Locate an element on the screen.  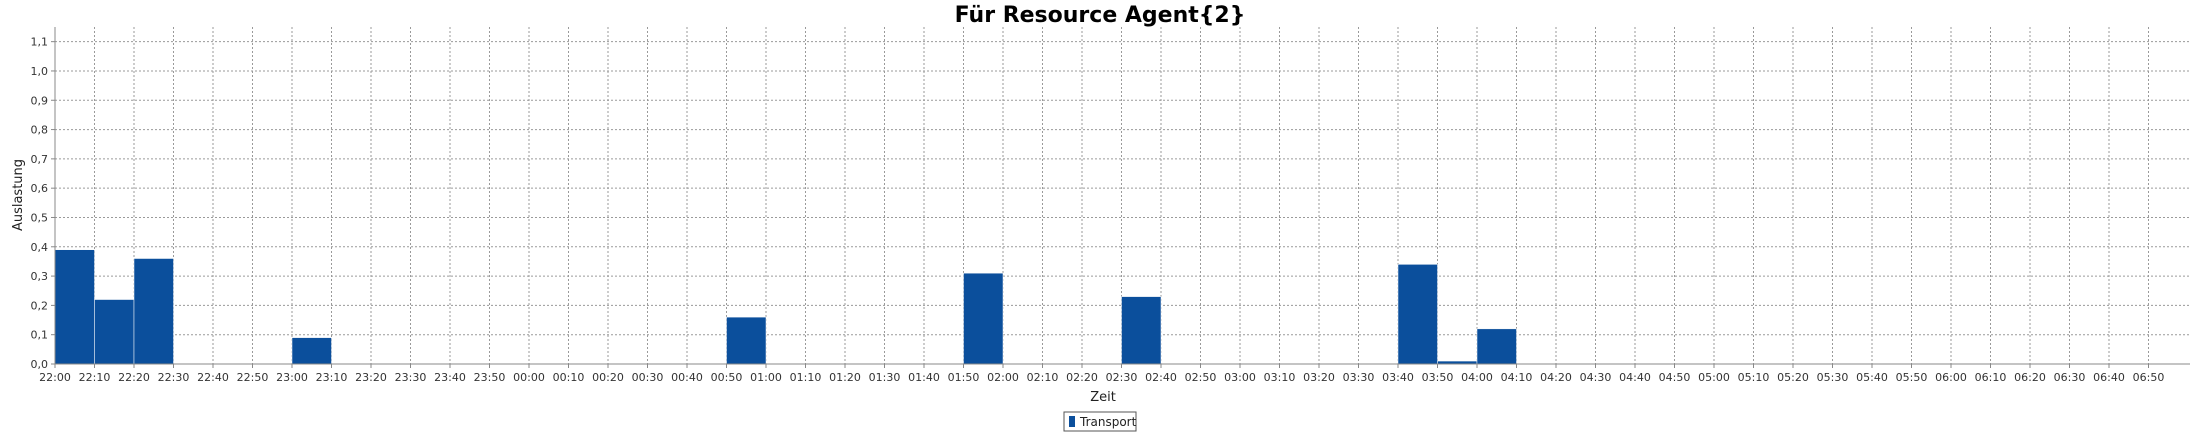
x-tick-label: 02:50 is located at coordinates (1201, 377).